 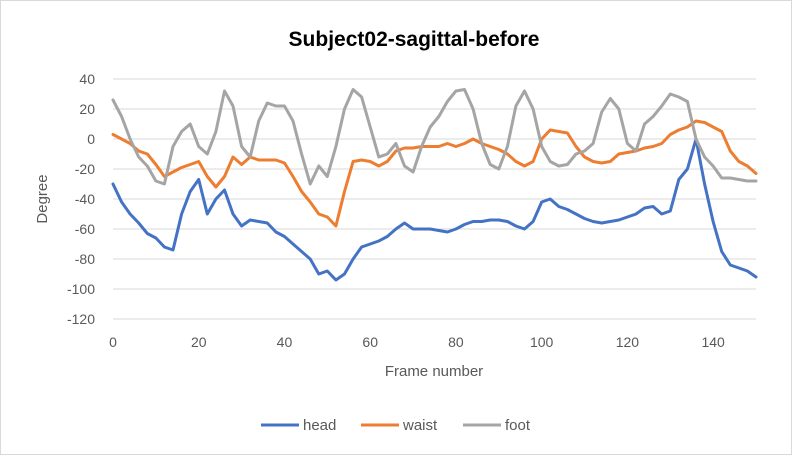 I want to click on y-tick-label: -60, so click(x=85, y=229).